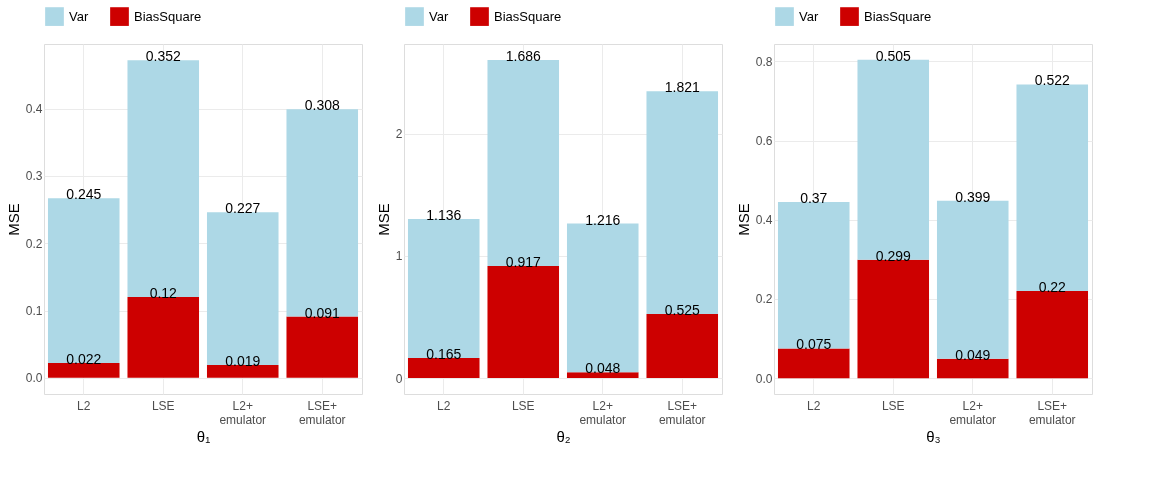 This screenshot has height=488, width=1159. What do you see at coordinates (163, 56) in the screenshot?
I see `data-label: 0.352` at bounding box center [163, 56].